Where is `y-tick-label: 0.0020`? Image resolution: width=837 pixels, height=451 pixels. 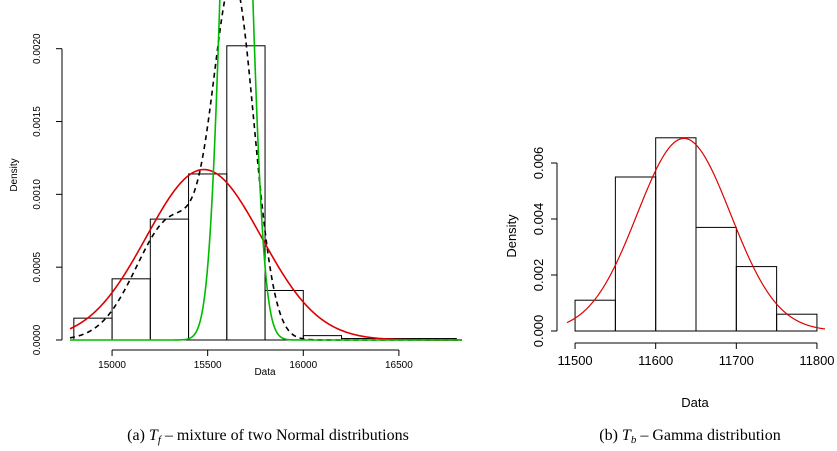 y-tick-label: 0.0020 is located at coordinates (37, 48).